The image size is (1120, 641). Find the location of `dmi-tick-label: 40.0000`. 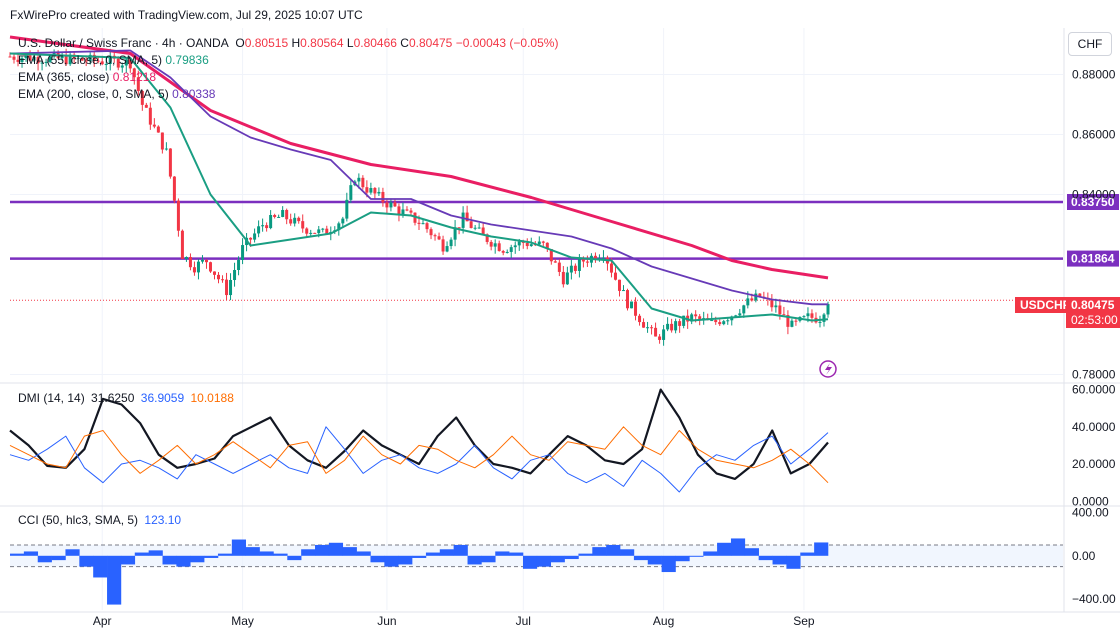

dmi-tick-label: 40.0000 is located at coordinates (1094, 427).